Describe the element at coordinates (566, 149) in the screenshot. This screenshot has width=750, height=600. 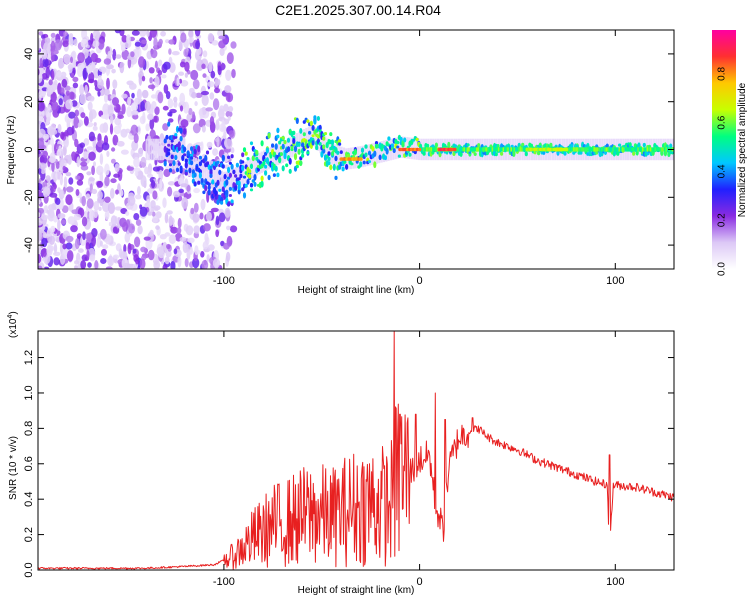
I see `heatmap-peak-cell` at that location.